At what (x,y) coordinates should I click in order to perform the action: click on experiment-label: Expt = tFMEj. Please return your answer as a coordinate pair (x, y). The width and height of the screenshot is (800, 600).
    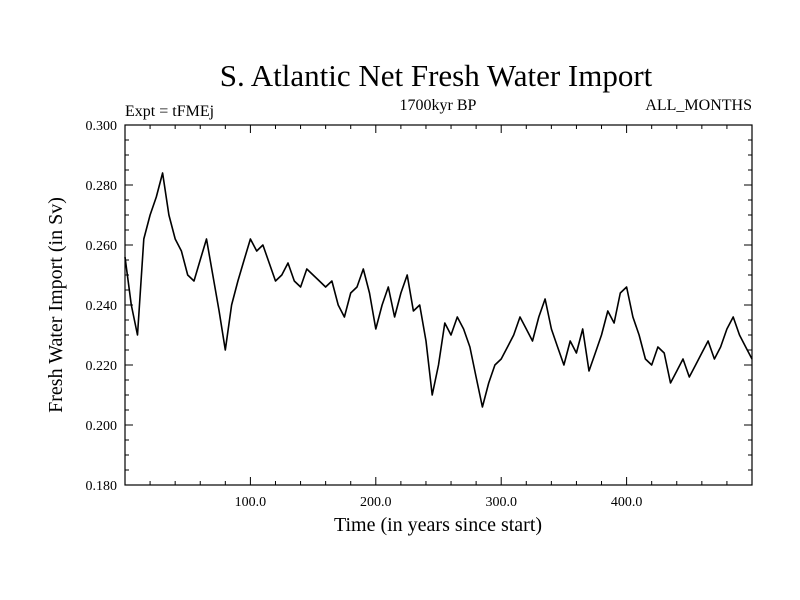
    Looking at the image, I should click on (169, 111).